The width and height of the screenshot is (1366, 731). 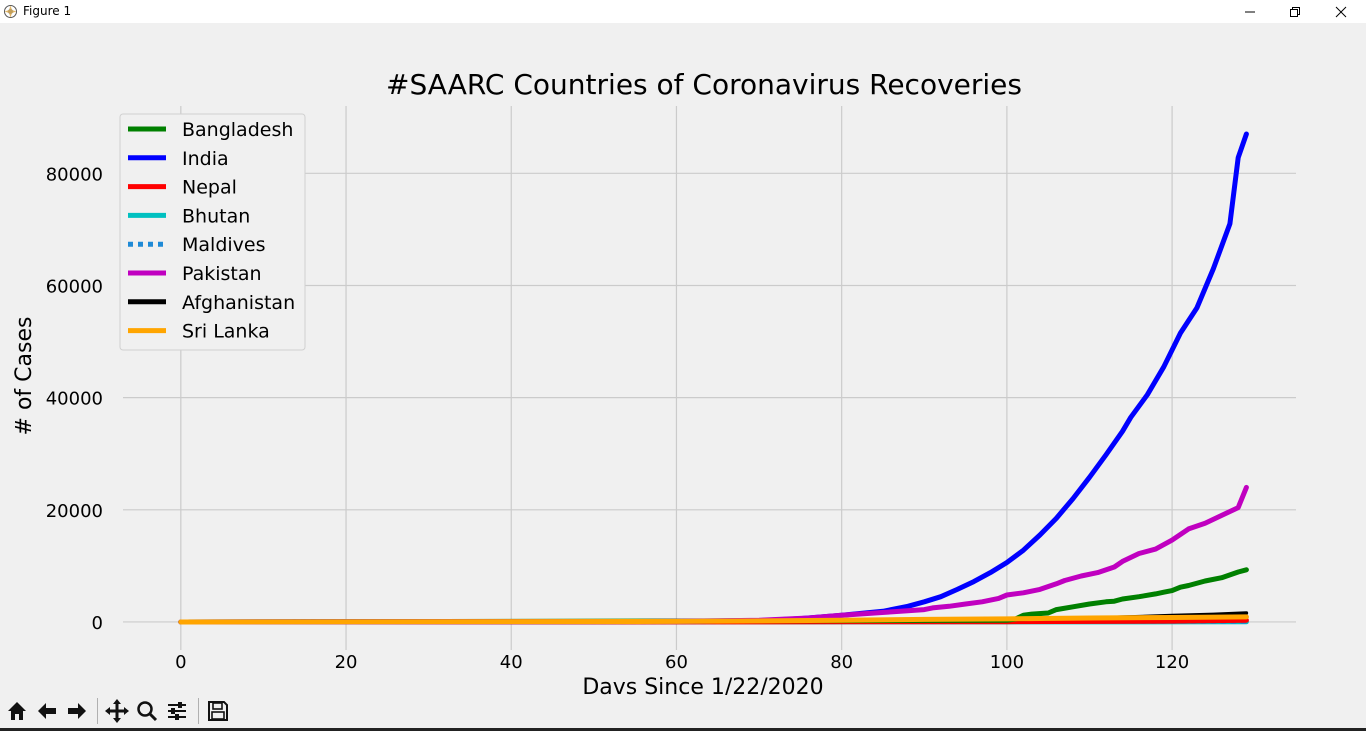 I want to click on navigation-toolbar, so click(x=130, y=711).